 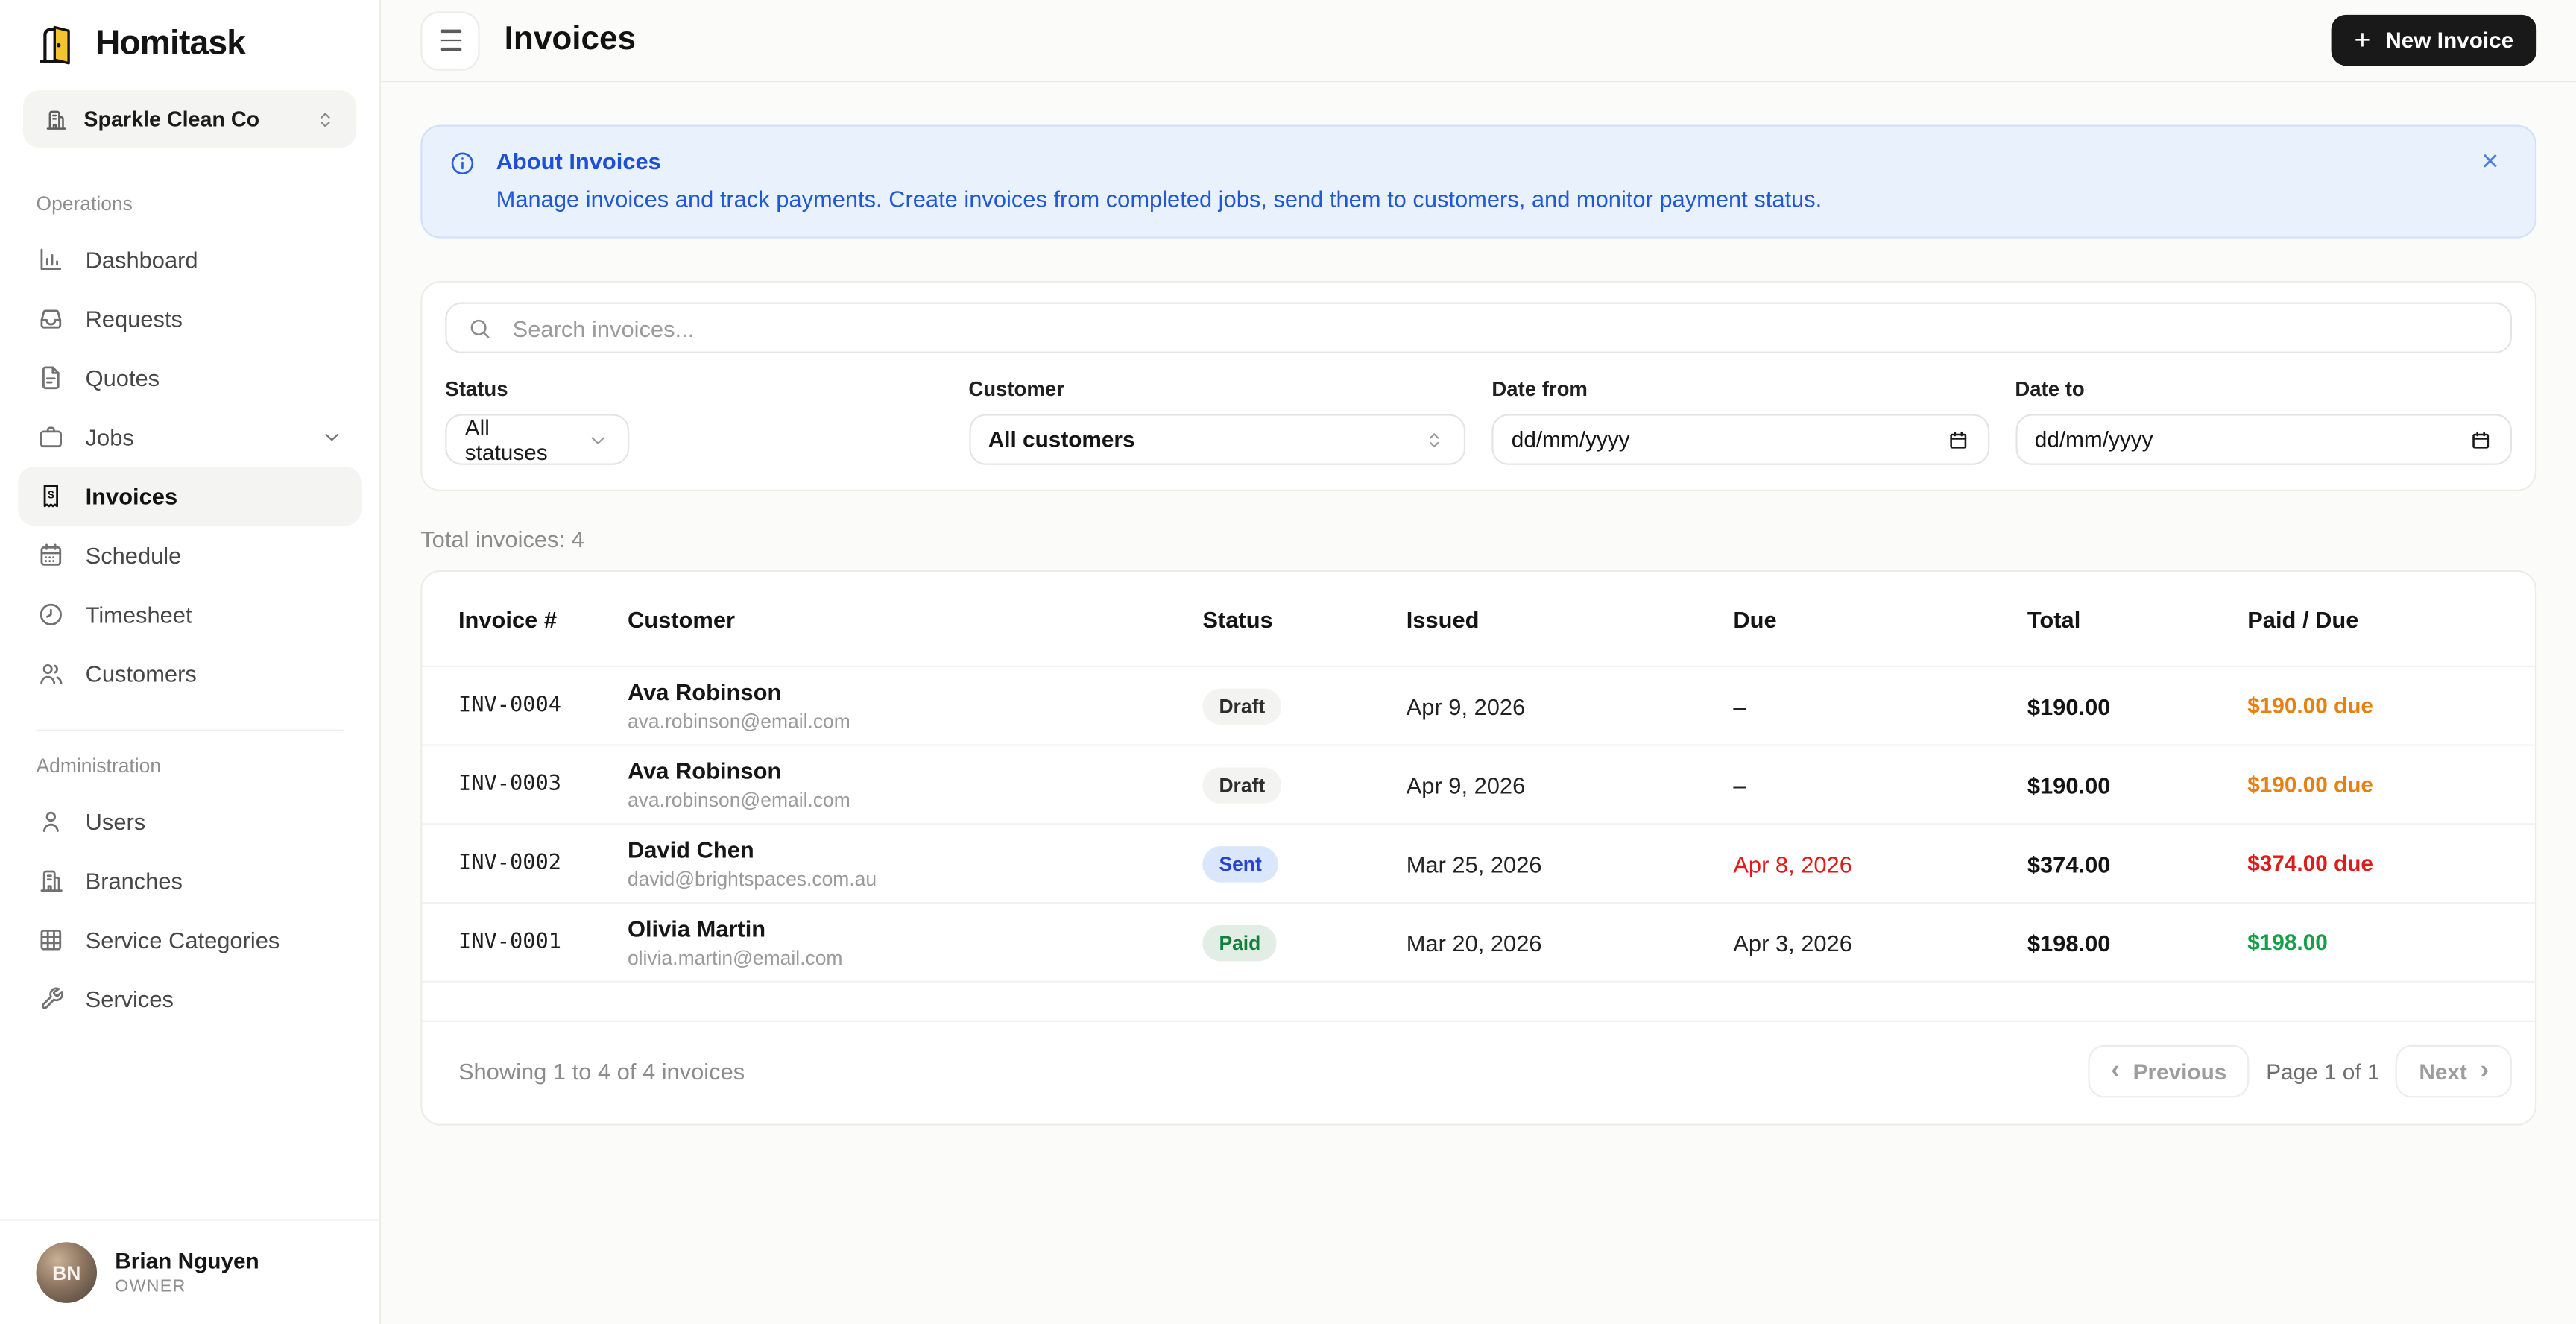 I want to click on invoice-number: INV-0002, so click(x=509, y=864).